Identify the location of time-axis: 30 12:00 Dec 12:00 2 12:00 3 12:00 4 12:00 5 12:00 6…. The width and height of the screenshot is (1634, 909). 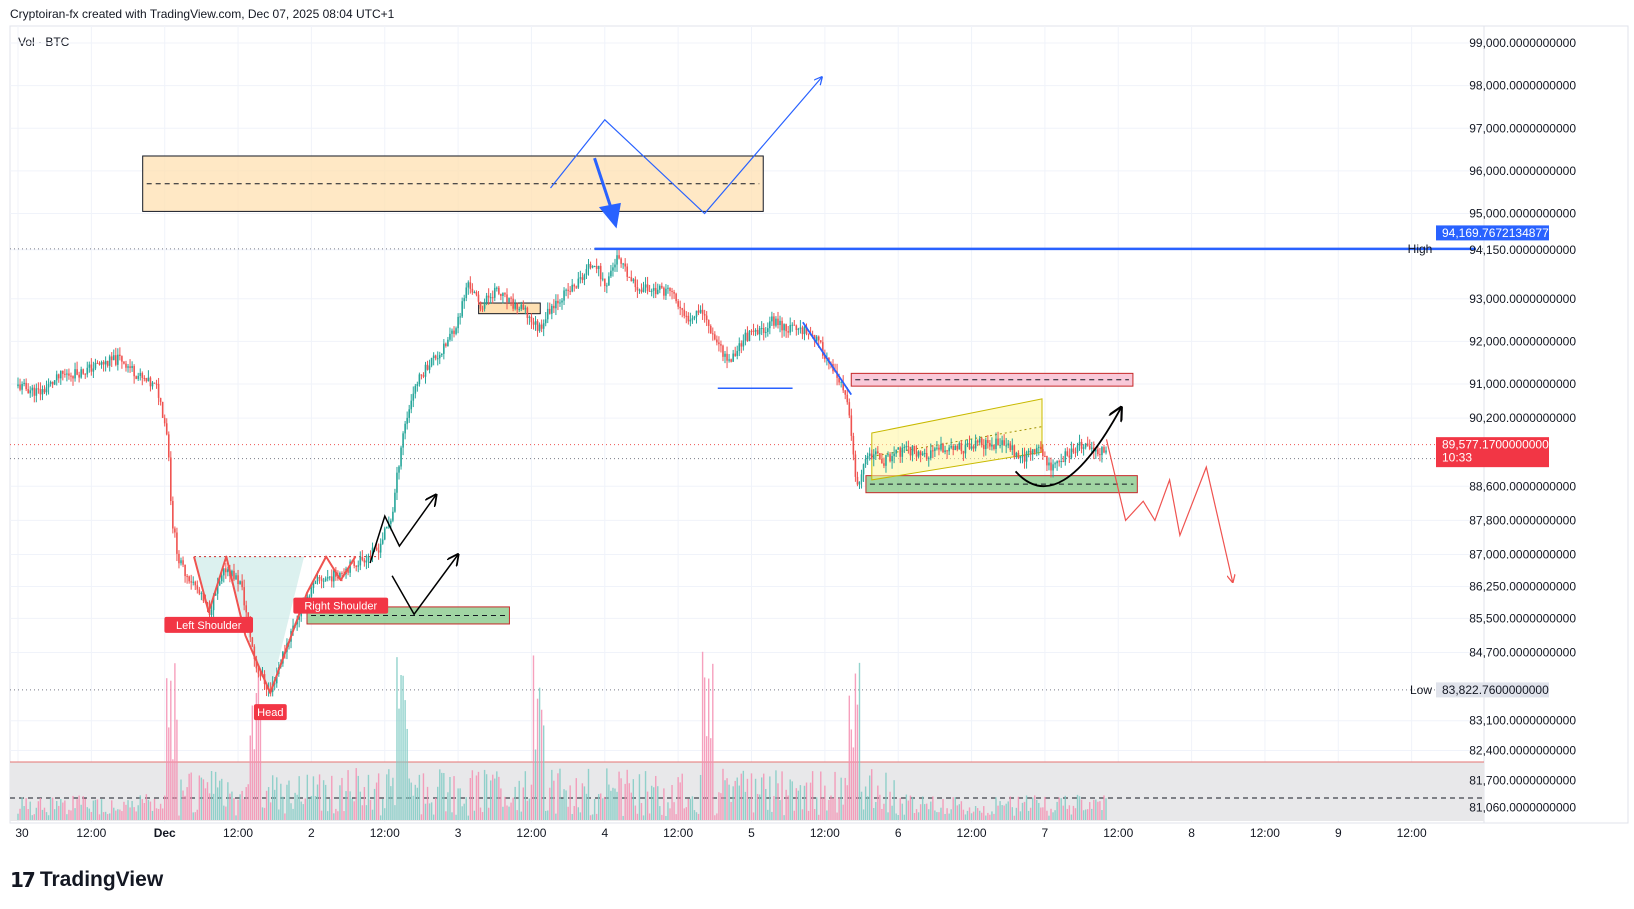
(721, 833).